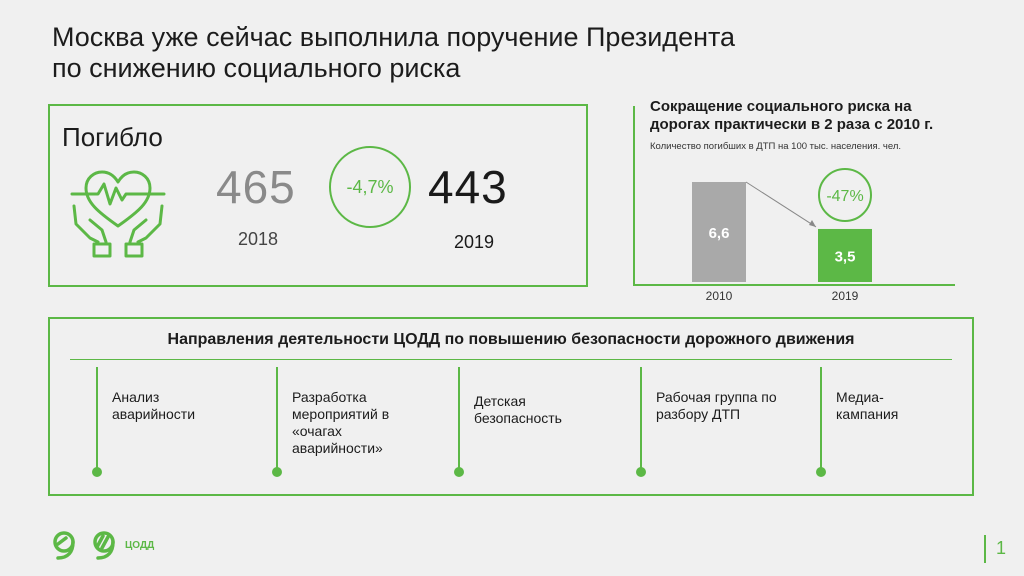 This screenshot has height=576, width=1024. Describe the element at coordinates (867, 405) in the screenshot. I see `direction-label: Медиа-кампания` at that location.